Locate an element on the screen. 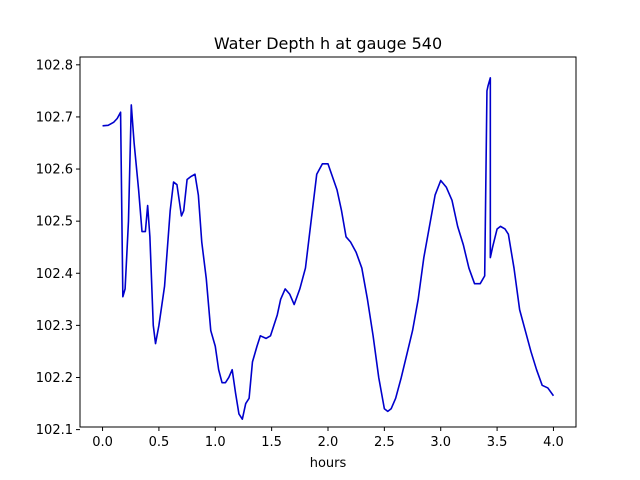  x-tick-label: 1.5 is located at coordinates (271, 442).